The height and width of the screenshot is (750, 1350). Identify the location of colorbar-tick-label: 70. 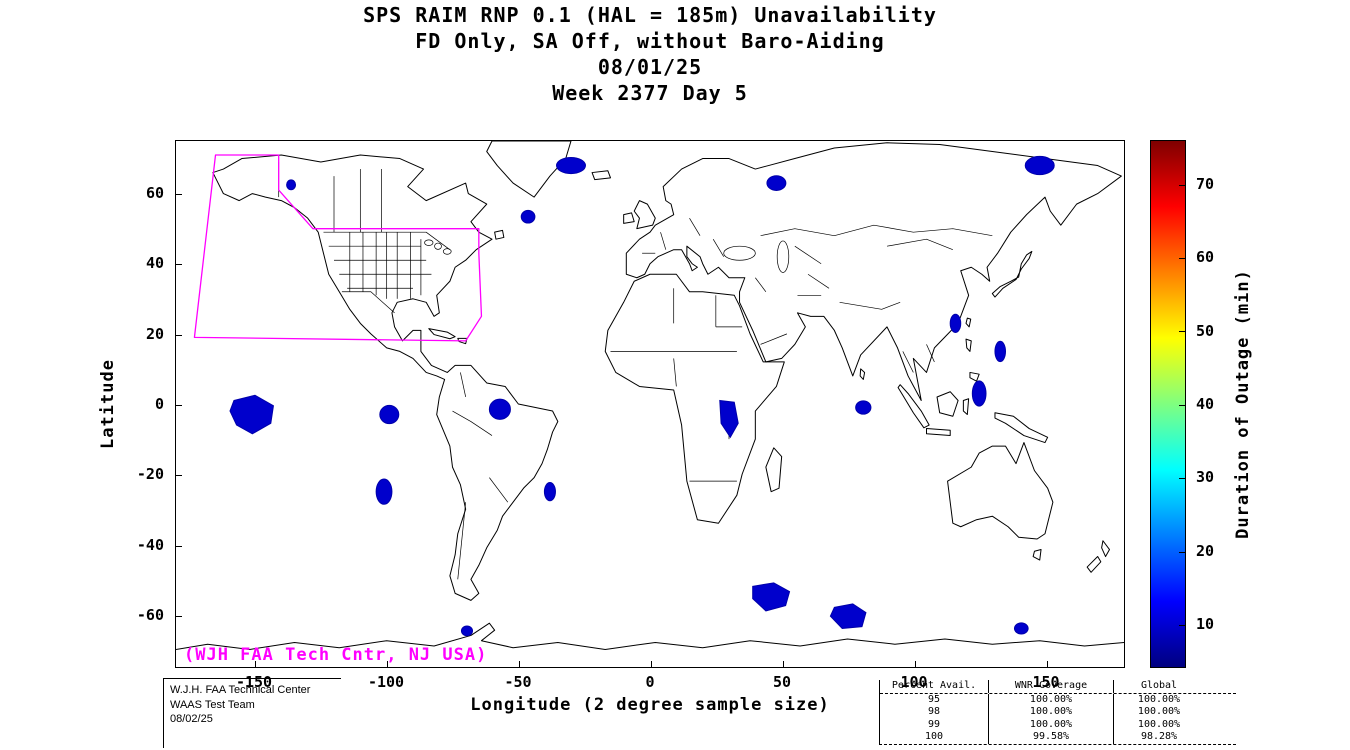
(1205, 184).